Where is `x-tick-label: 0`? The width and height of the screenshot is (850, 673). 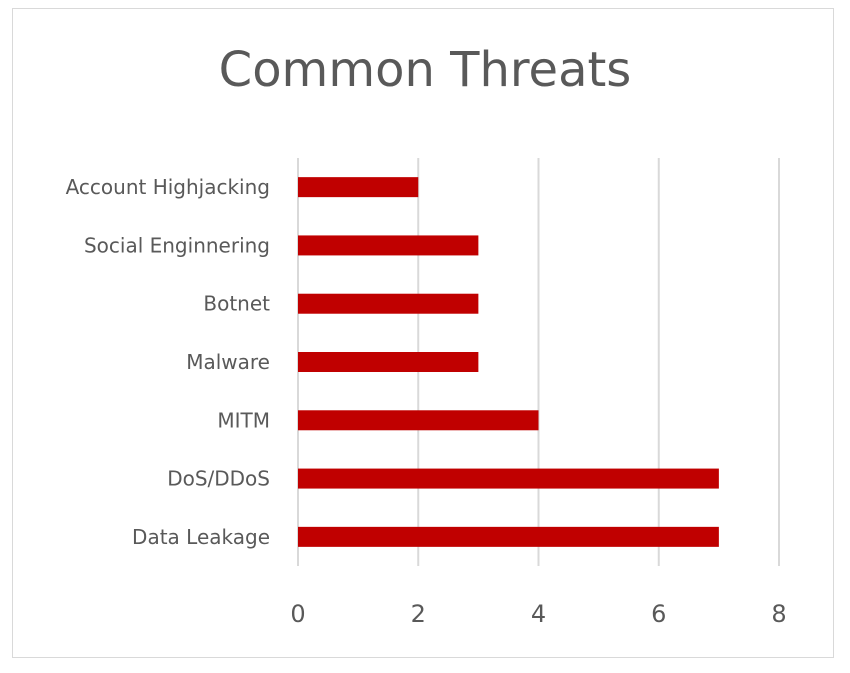 x-tick-label: 0 is located at coordinates (297, 614).